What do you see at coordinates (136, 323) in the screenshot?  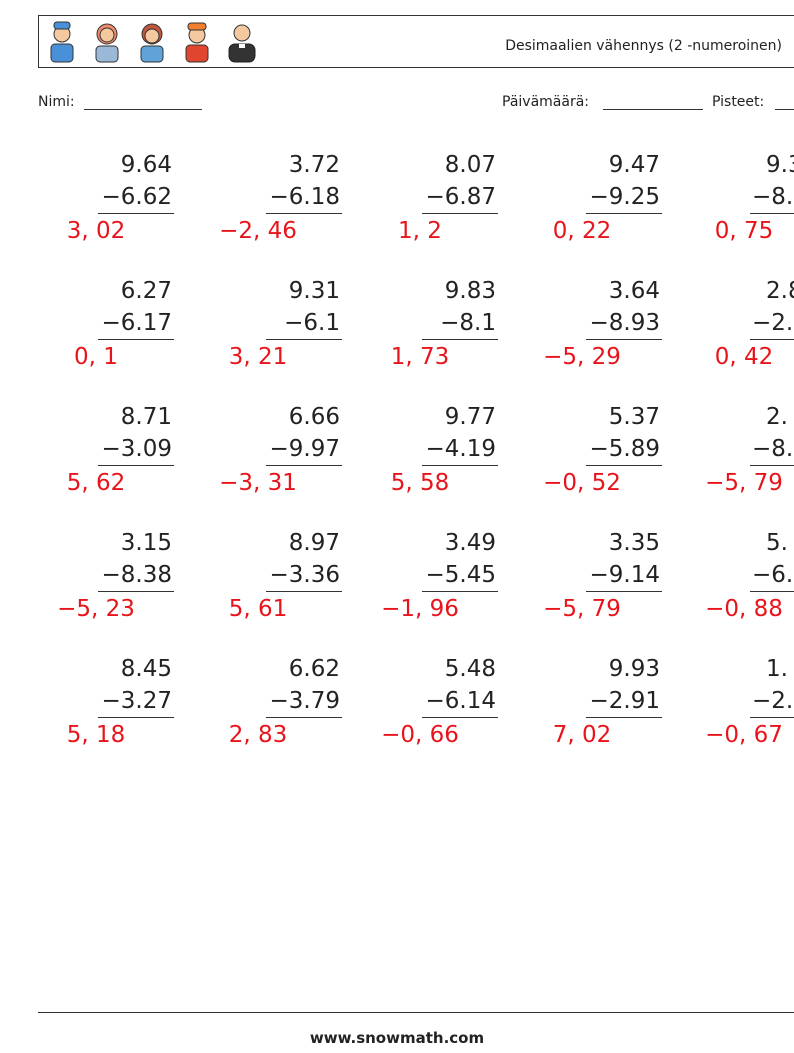 I see `subtrahend: −6.17` at bounding box center [136, 323].